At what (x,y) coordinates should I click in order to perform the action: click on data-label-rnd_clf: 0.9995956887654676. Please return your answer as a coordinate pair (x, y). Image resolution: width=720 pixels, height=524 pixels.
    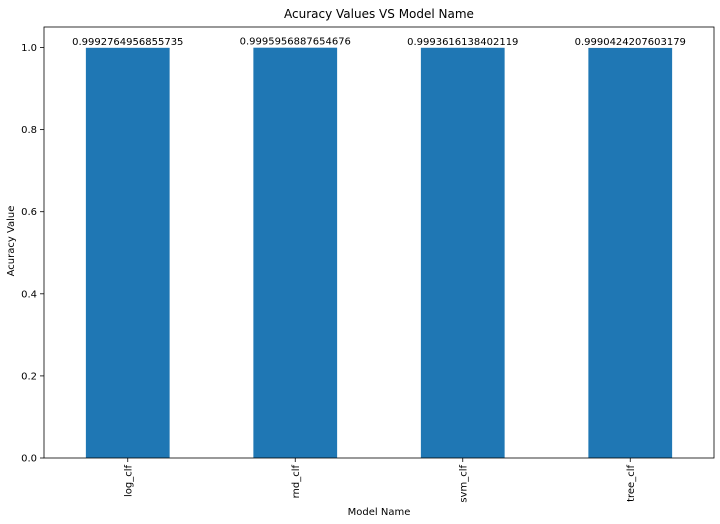
    Looking at the image, I should click on (295, 42).